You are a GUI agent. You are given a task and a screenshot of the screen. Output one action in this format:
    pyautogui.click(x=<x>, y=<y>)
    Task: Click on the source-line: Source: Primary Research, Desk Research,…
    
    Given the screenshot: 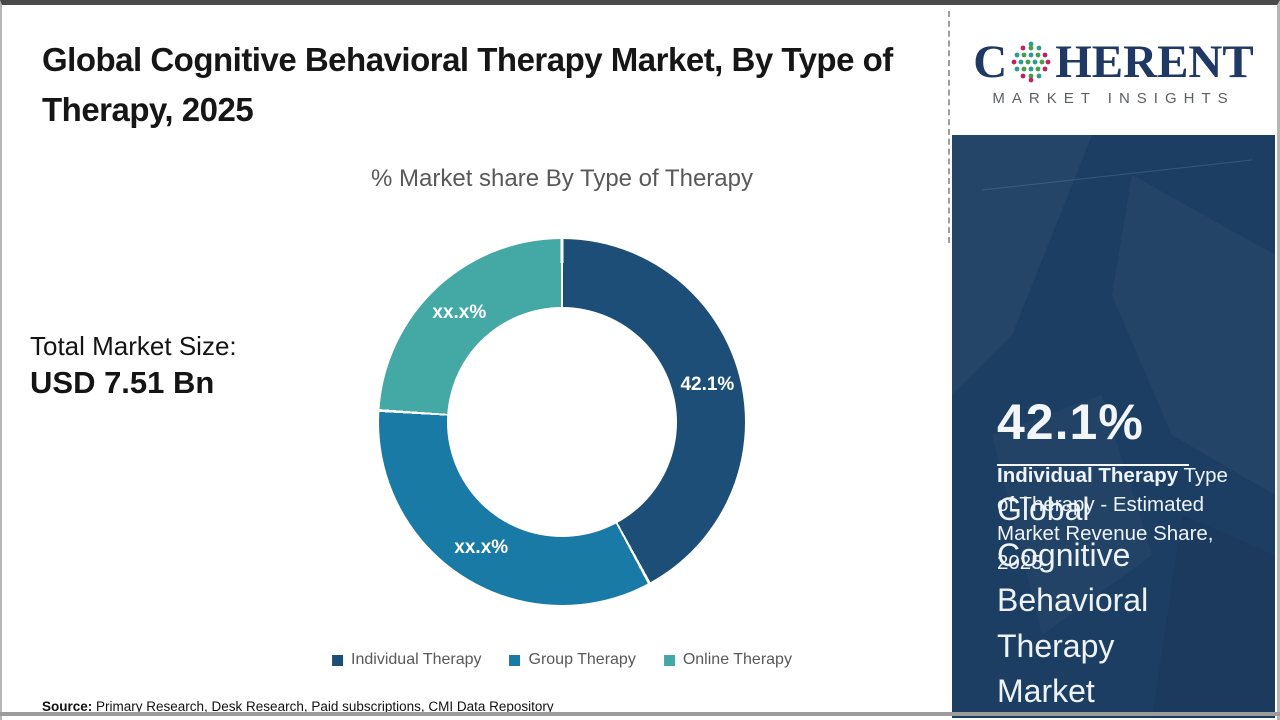 What is the action you would take?
    pyautogui.click(x=298, y=706)
    